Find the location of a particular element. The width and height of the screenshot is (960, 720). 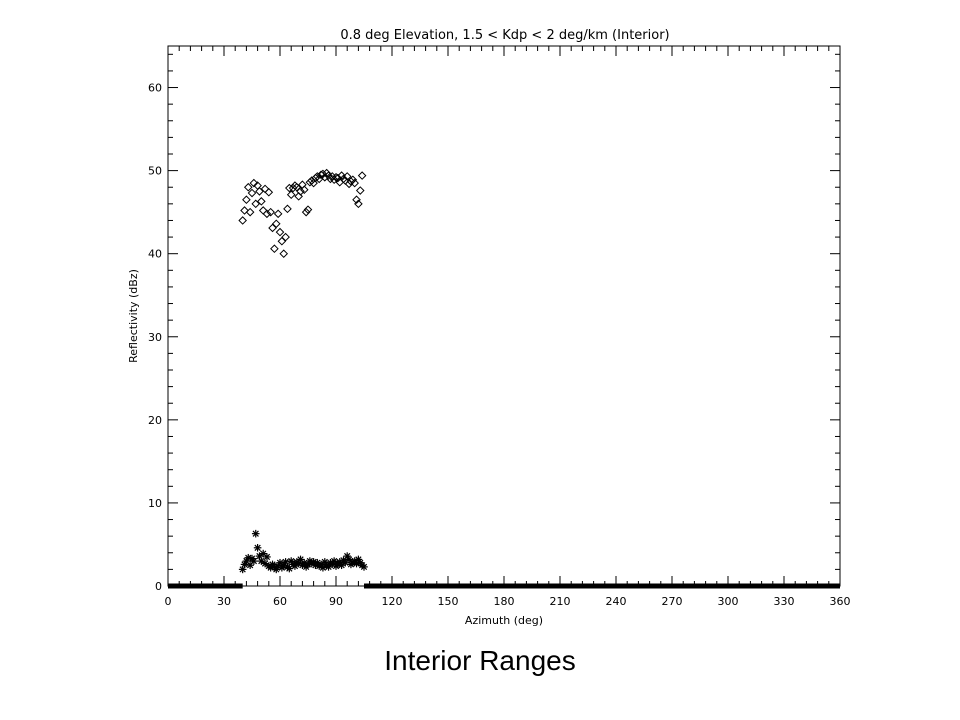

x-tick-label: 90 is located at coordinates (336, 601).